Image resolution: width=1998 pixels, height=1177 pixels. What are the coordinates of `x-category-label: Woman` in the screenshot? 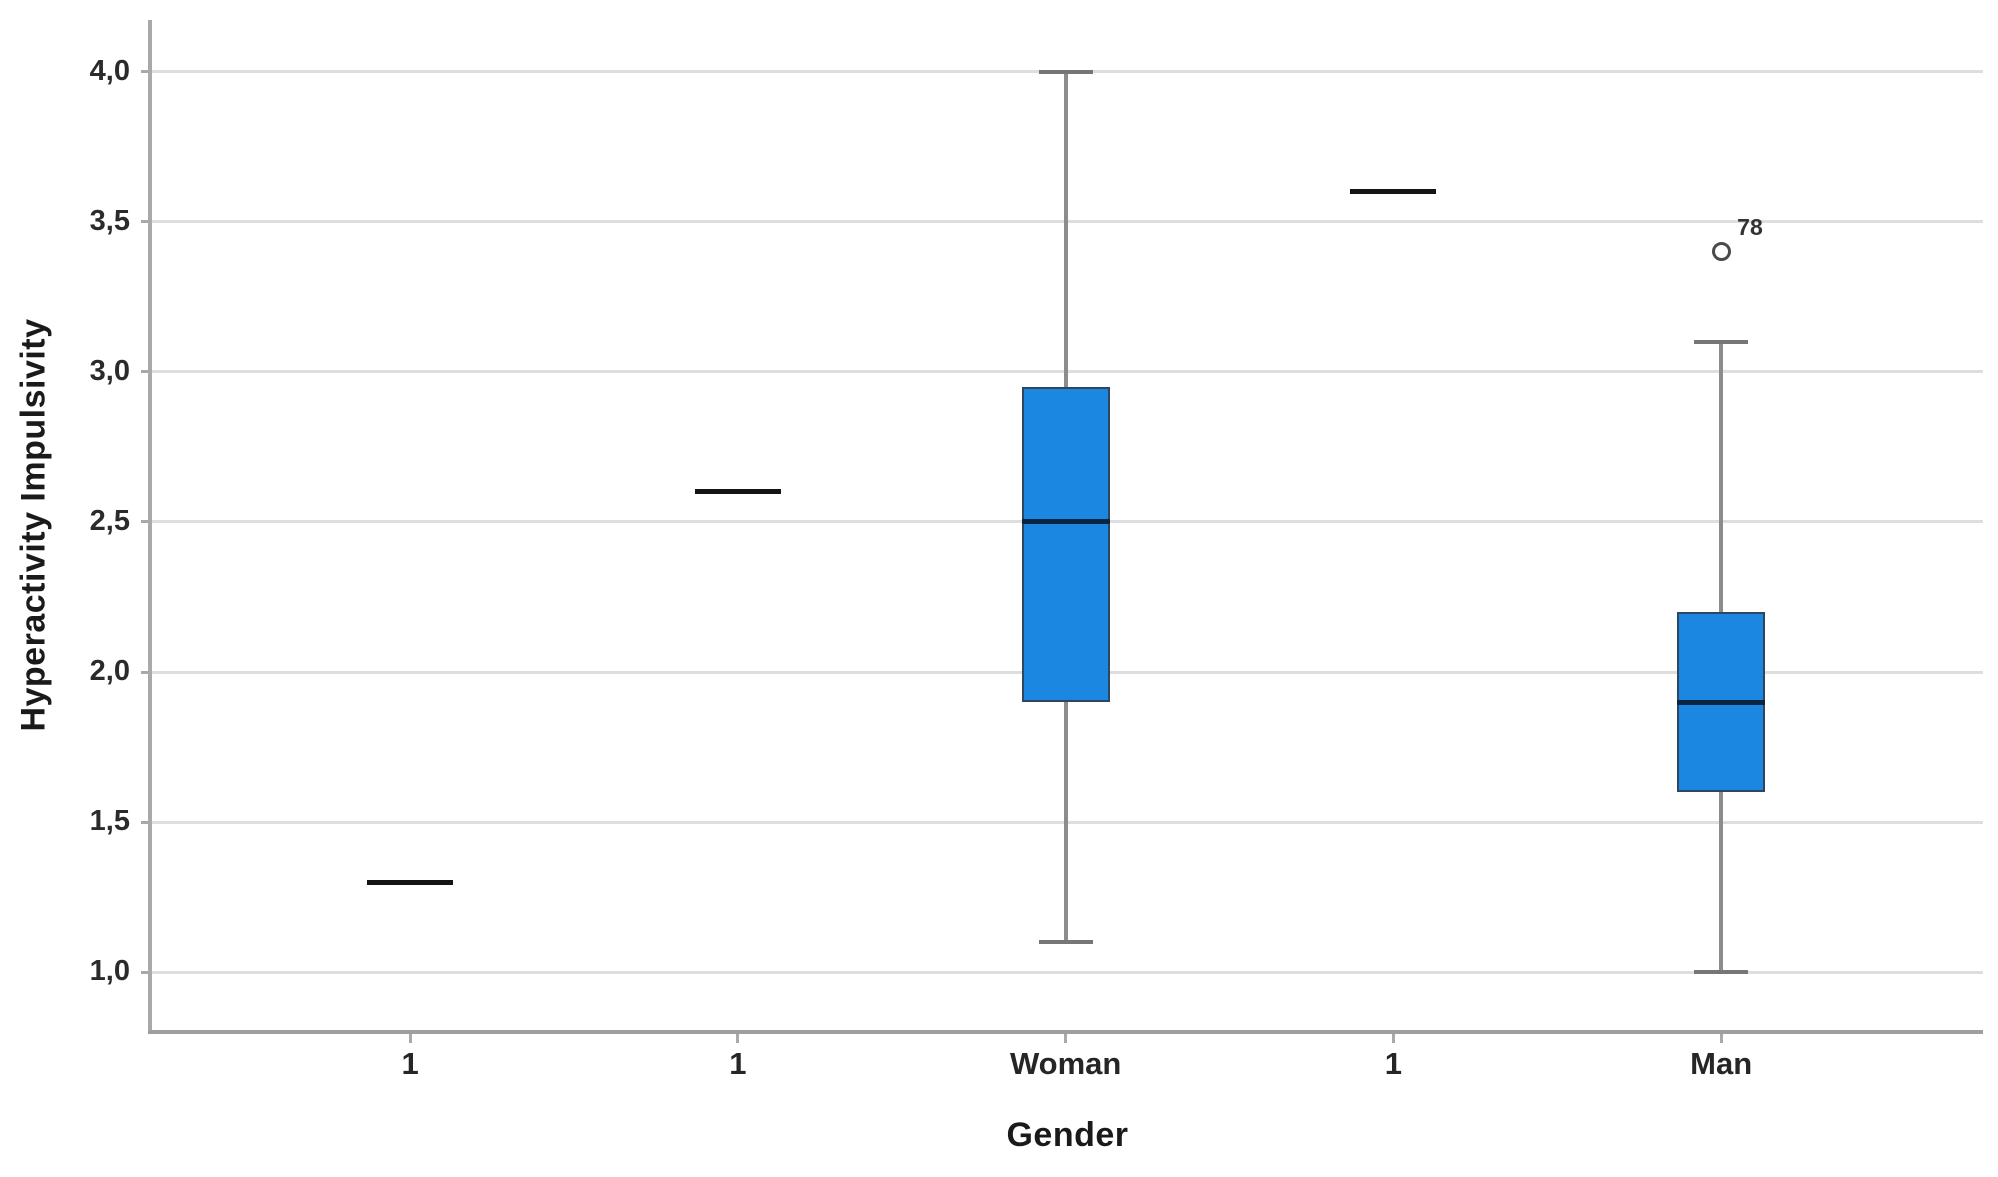 It's located at (1065, 1063).